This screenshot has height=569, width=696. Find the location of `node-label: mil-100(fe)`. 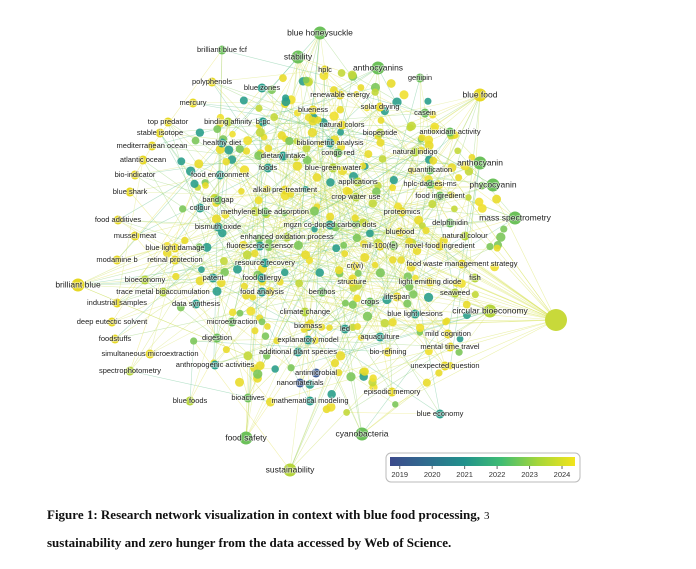

node-label: mil-100(fe) is located at coordinates (380, 245).